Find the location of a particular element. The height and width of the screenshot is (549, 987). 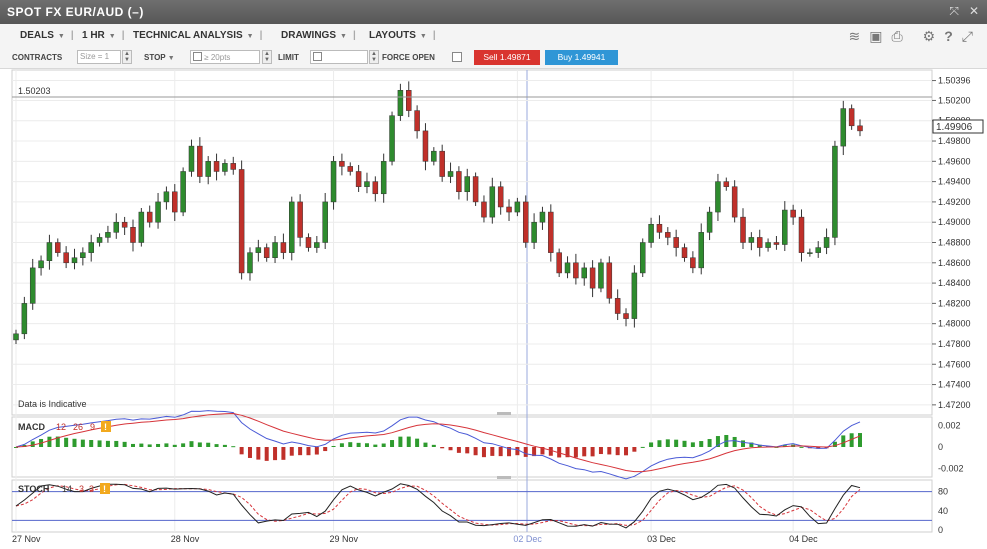

macd-settings-icon is located at coordinates (106, 426).